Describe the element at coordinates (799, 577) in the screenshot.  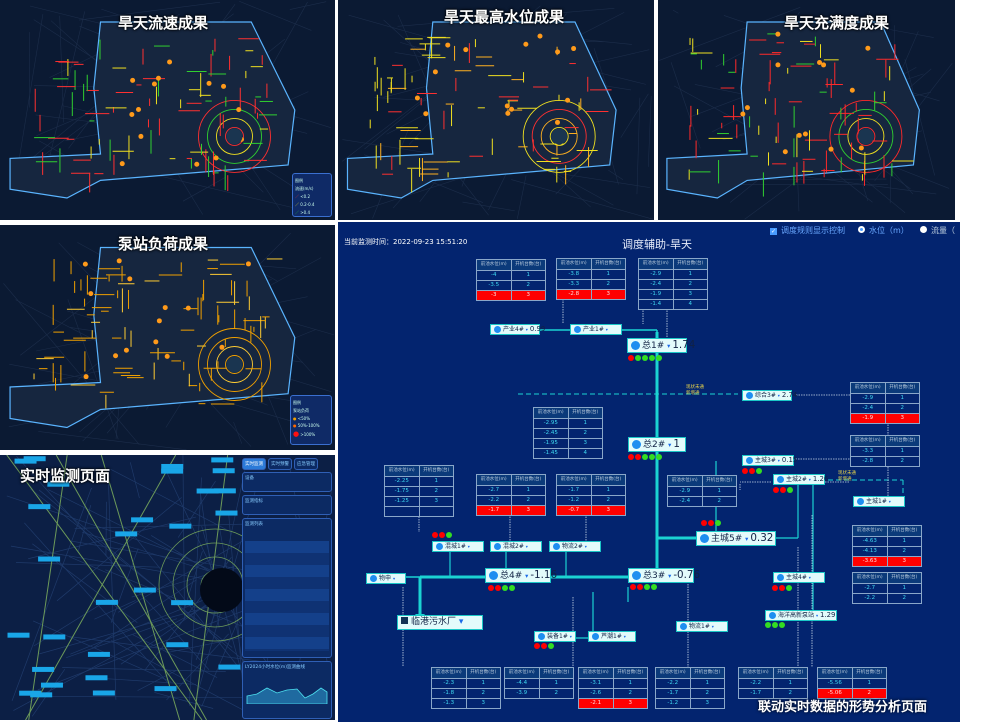
I see `pump-station-label: 主城4# ▾` at that location.